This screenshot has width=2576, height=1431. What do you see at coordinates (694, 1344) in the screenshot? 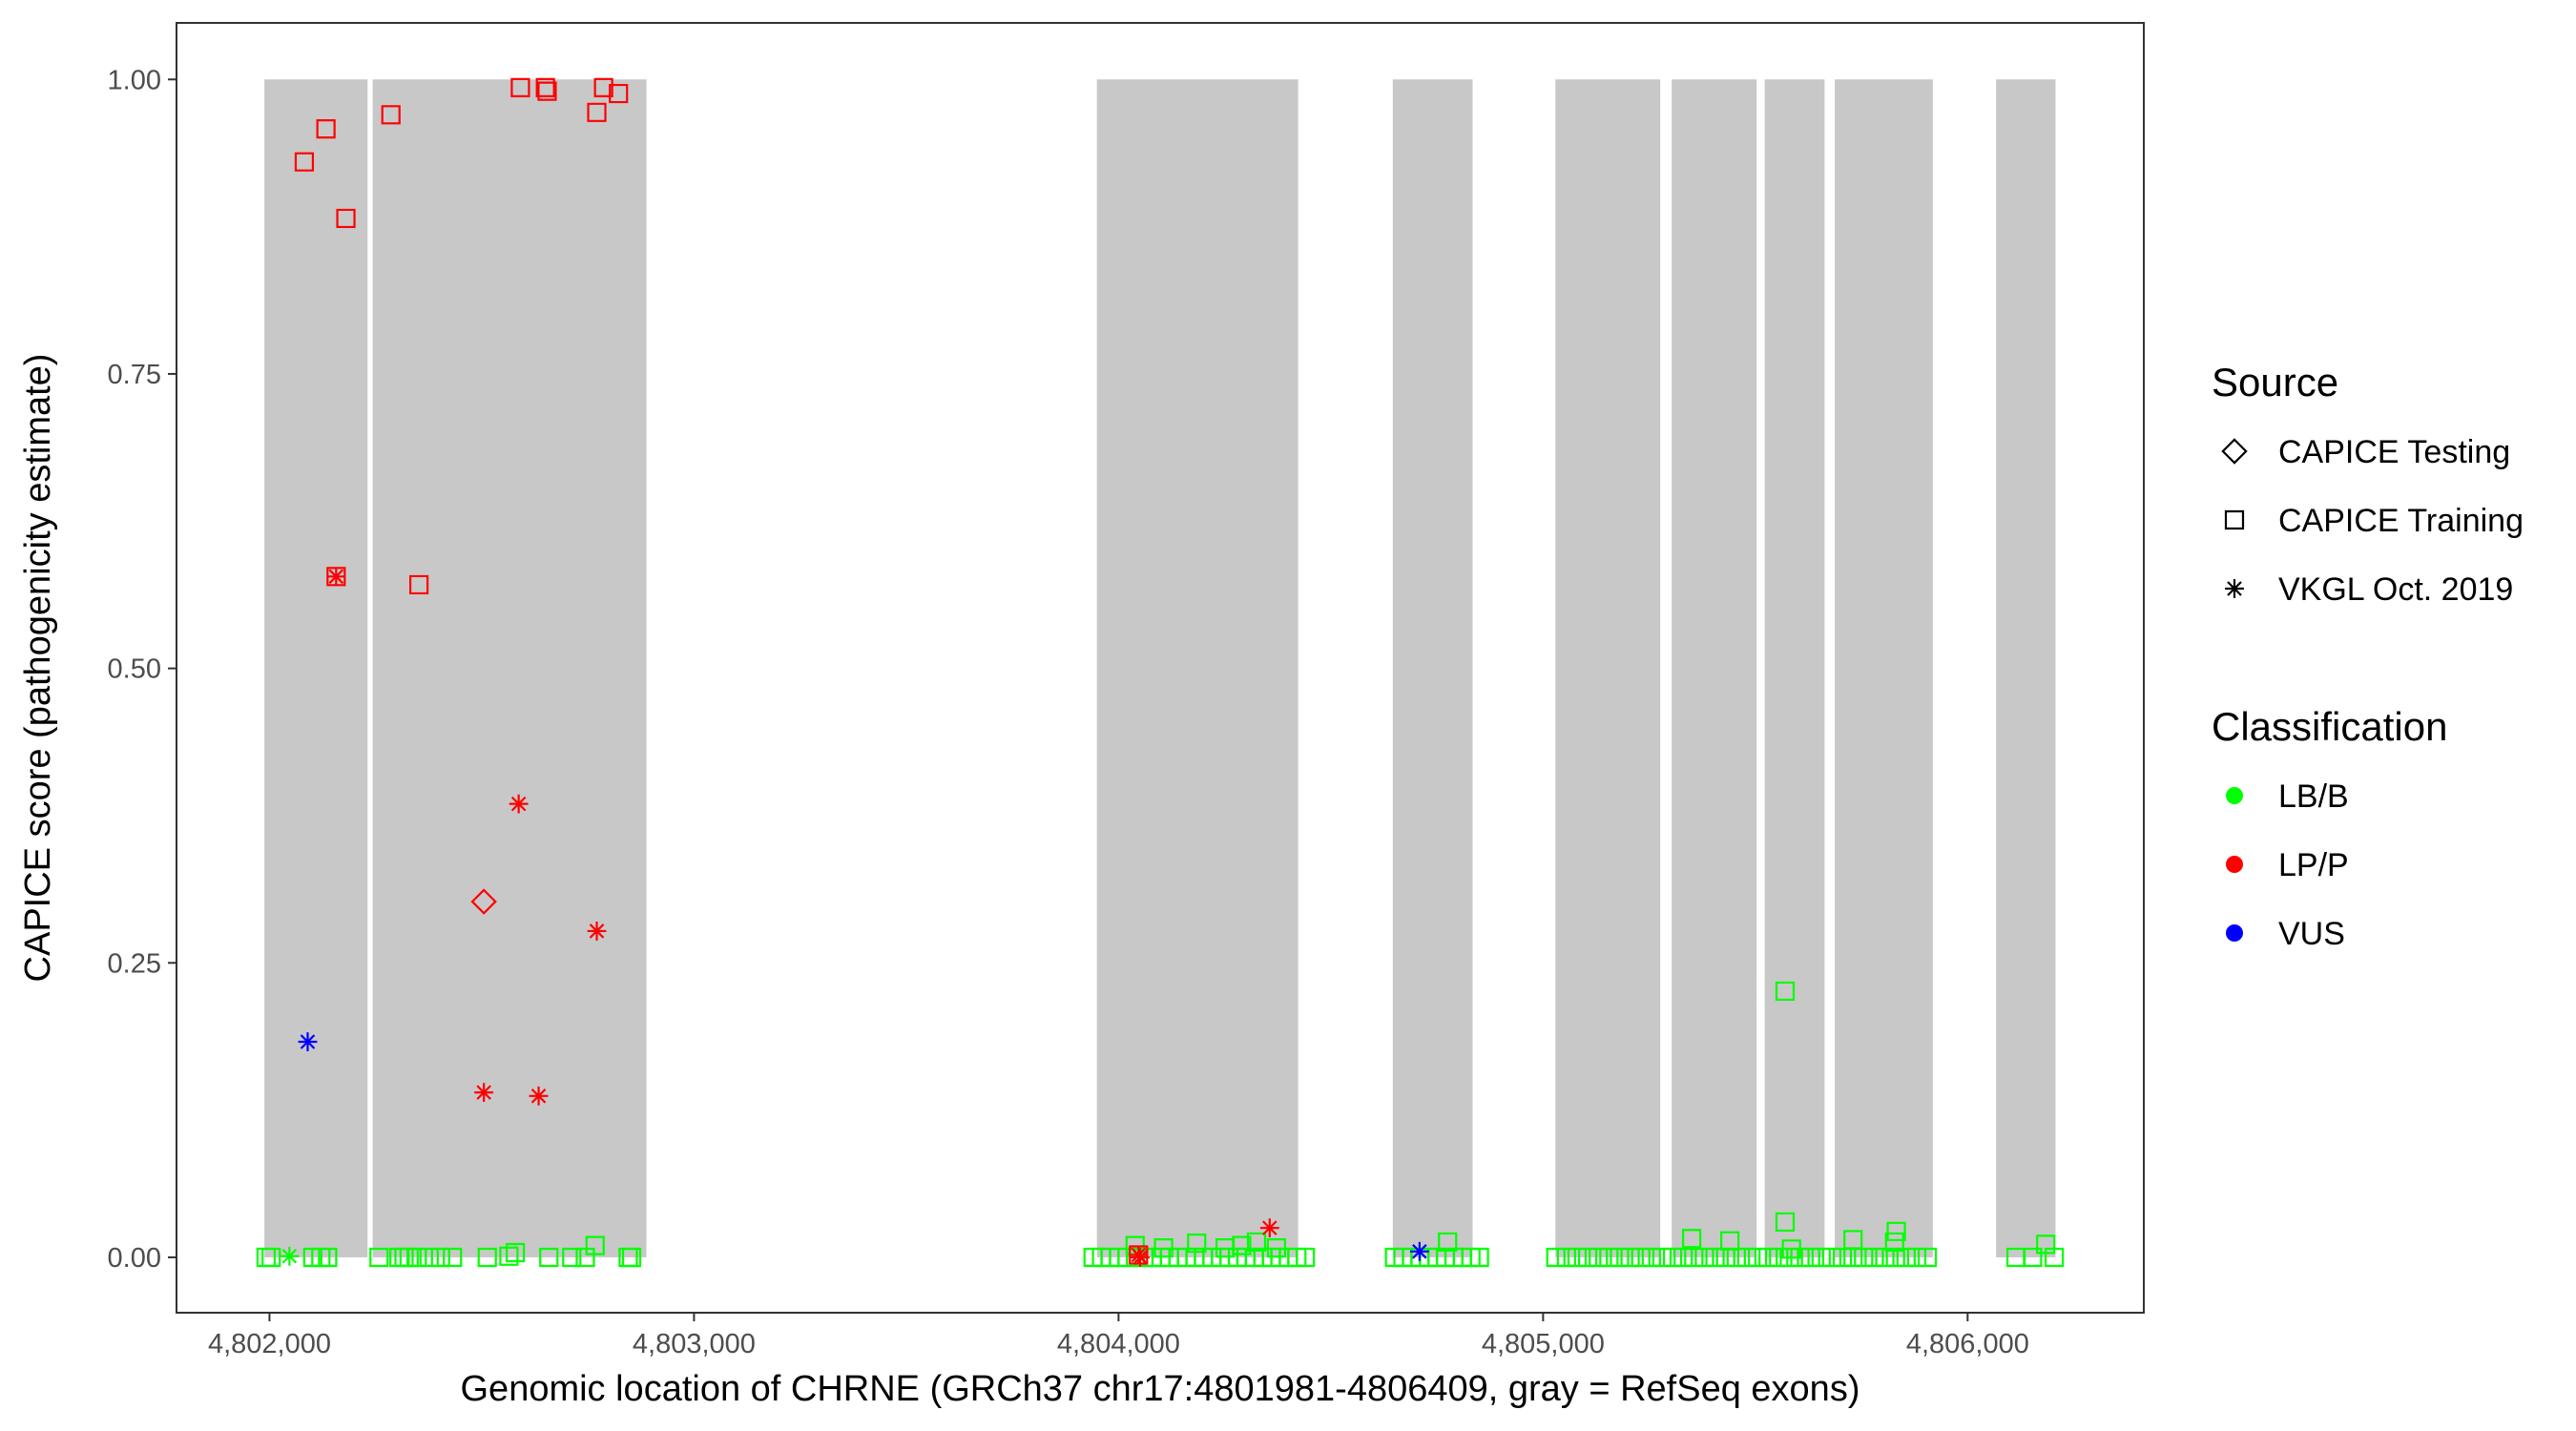
I see `x-tick-label: 4,803,000` at bounding box center [694, 1344].